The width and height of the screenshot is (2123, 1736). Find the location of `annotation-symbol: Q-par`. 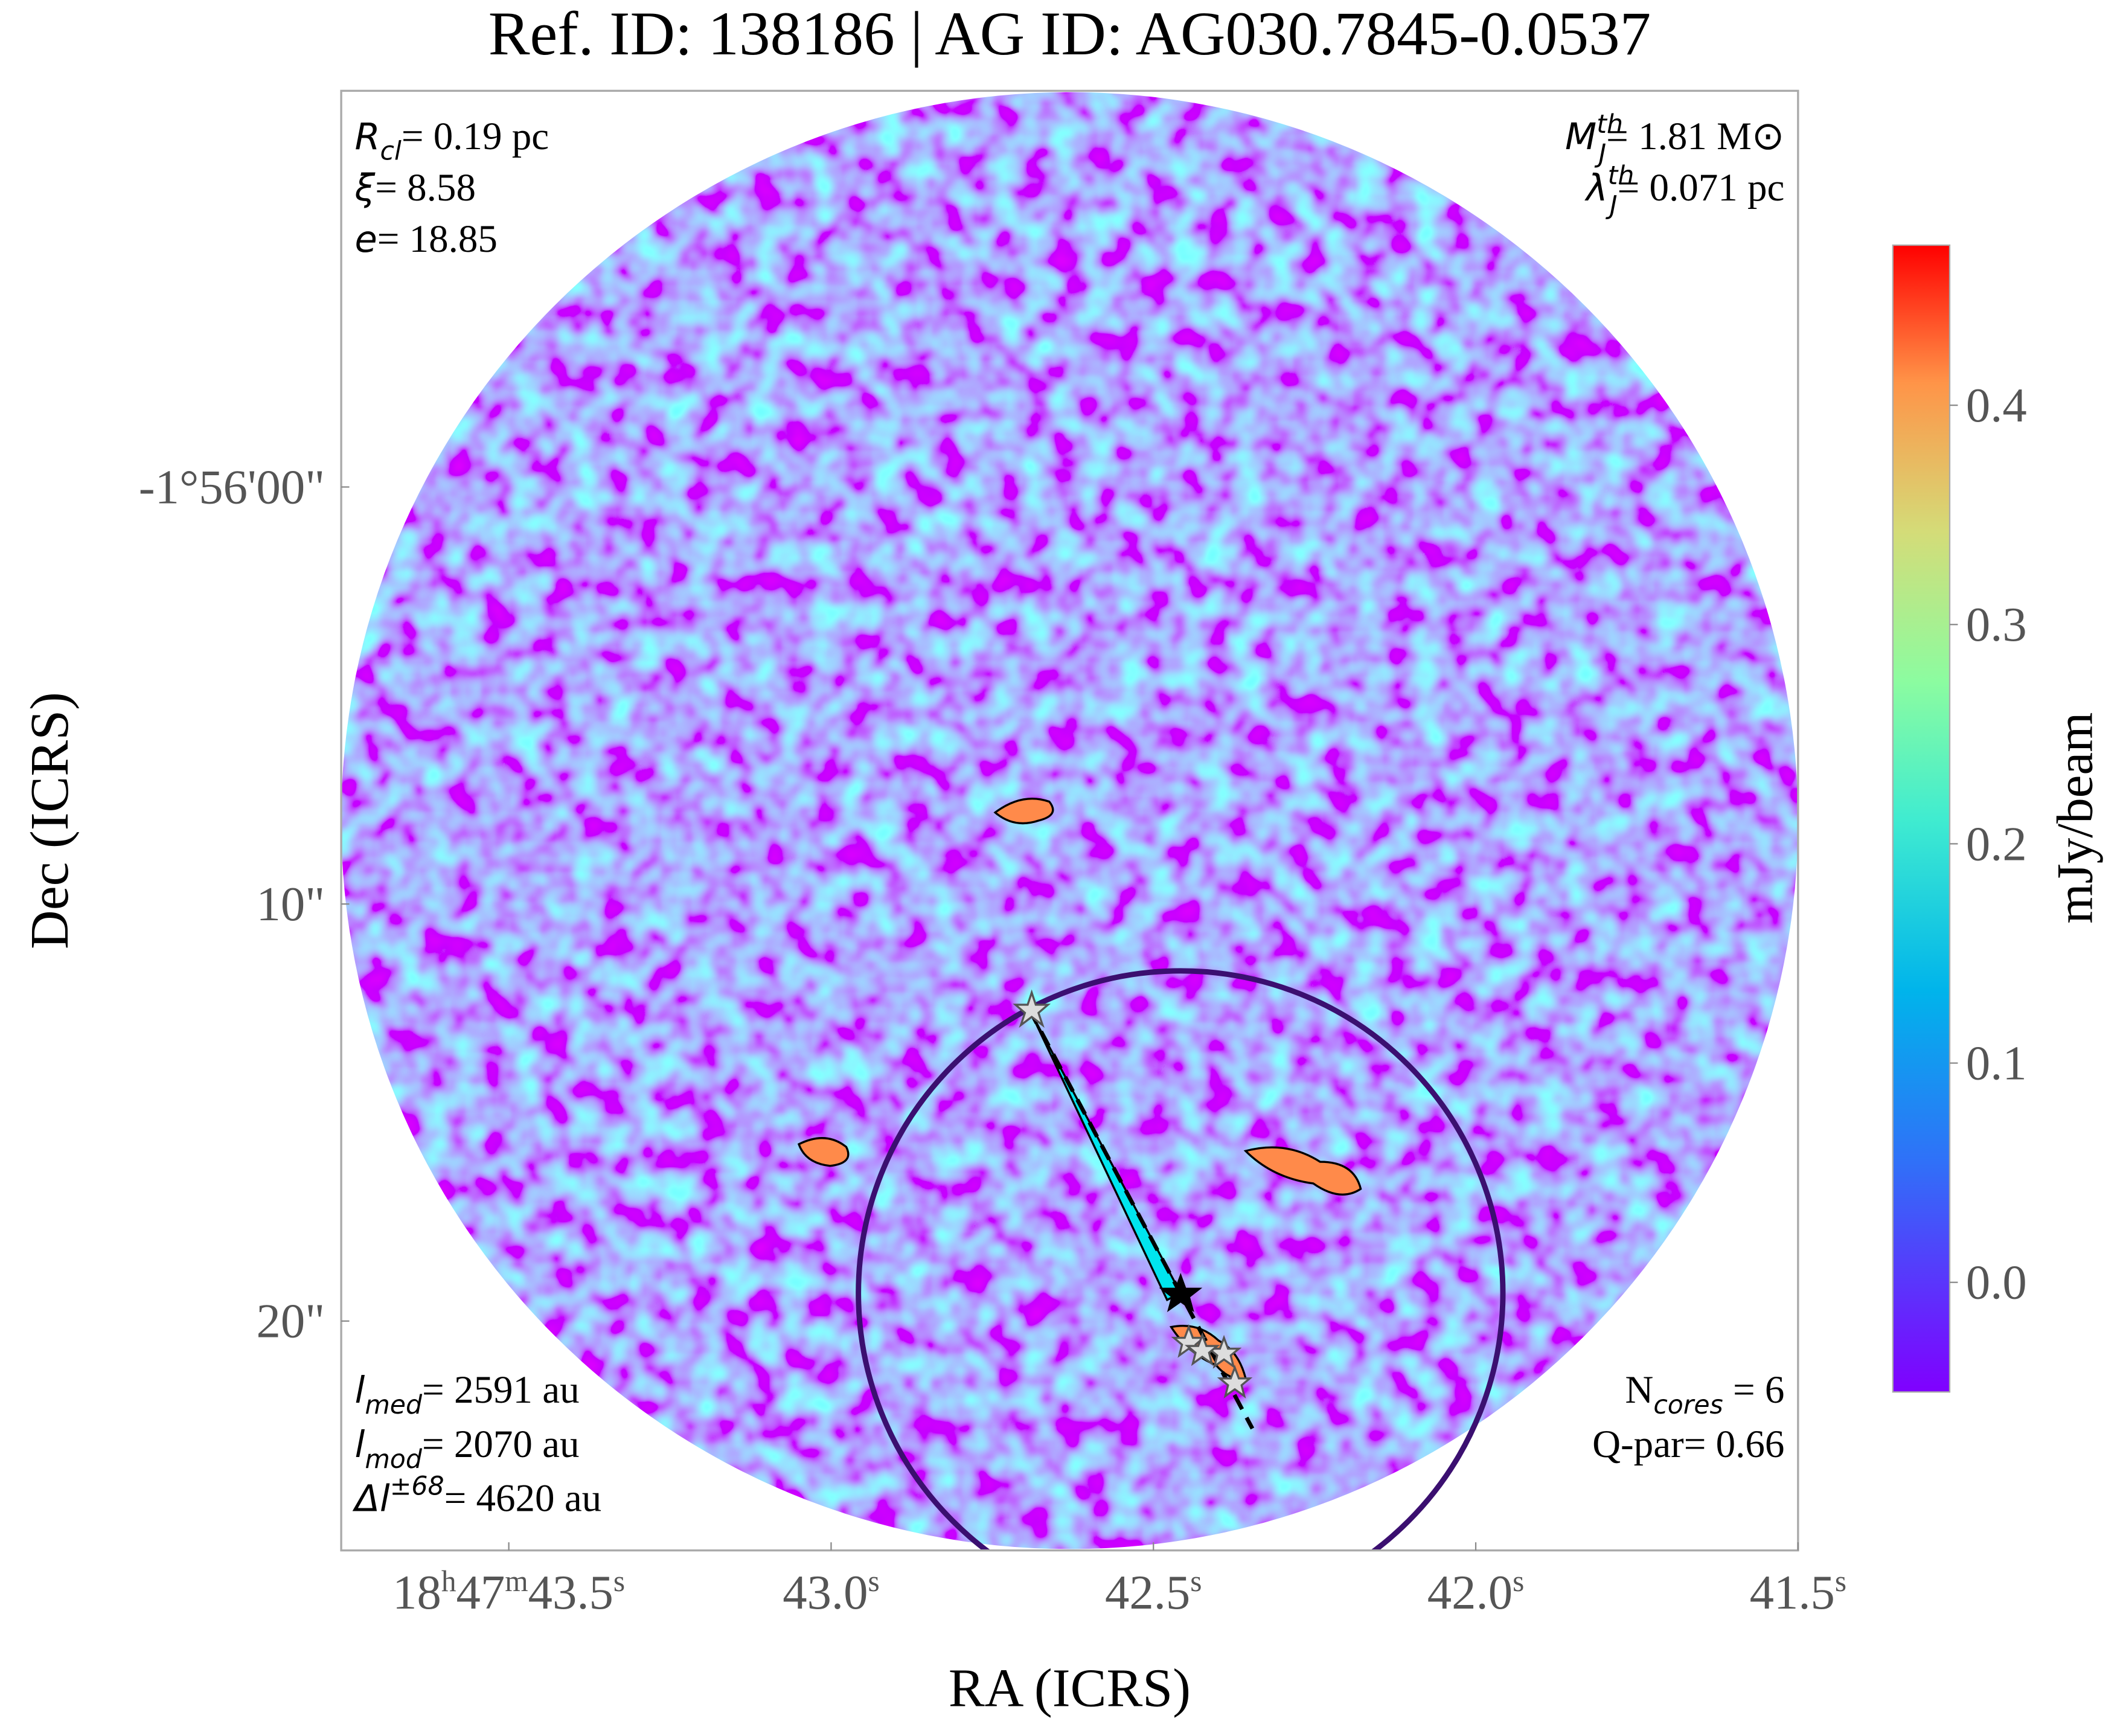

annotation-symbol: Q-par is located at coordinates (1638, 1444).